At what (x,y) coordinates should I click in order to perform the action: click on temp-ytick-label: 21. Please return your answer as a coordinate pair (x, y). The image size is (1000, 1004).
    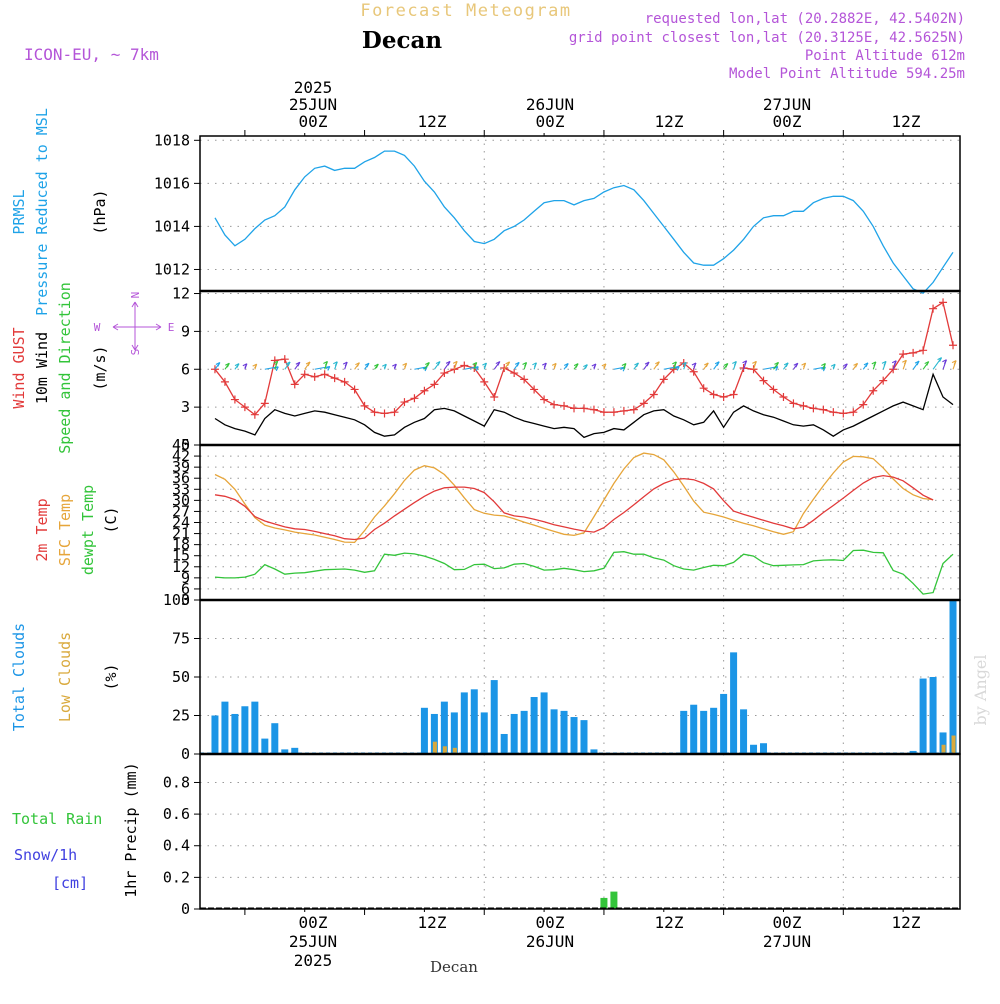
    Looking at the image, I should click on (181, 534).